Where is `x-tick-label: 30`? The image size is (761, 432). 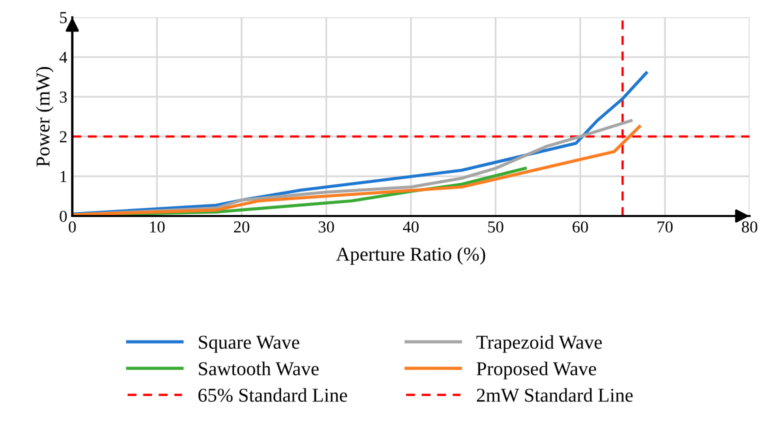 x-tick-label: 30 is located at coordinates (326, 227).